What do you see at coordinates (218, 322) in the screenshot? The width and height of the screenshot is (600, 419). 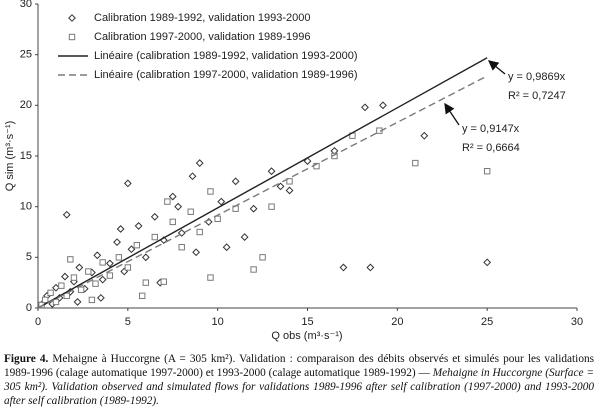 I see `x-tick-label: 10` at bounding box center [218, 322].